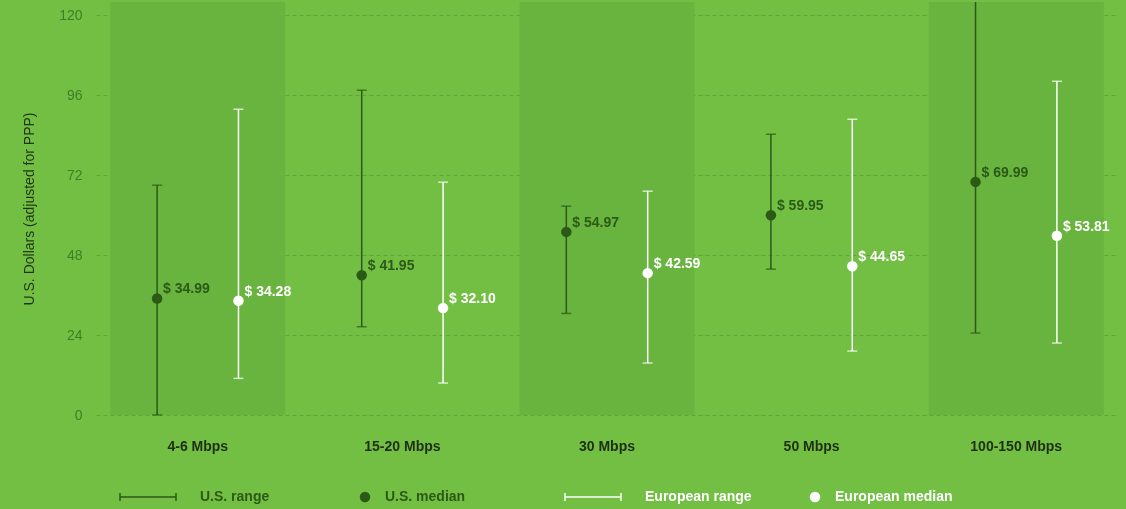 The height and width of the screenshot is (509, 1126). Describe the element at coordinates (268, 290) in the screenshot. I see `data-label: $ 34.28` at that location.